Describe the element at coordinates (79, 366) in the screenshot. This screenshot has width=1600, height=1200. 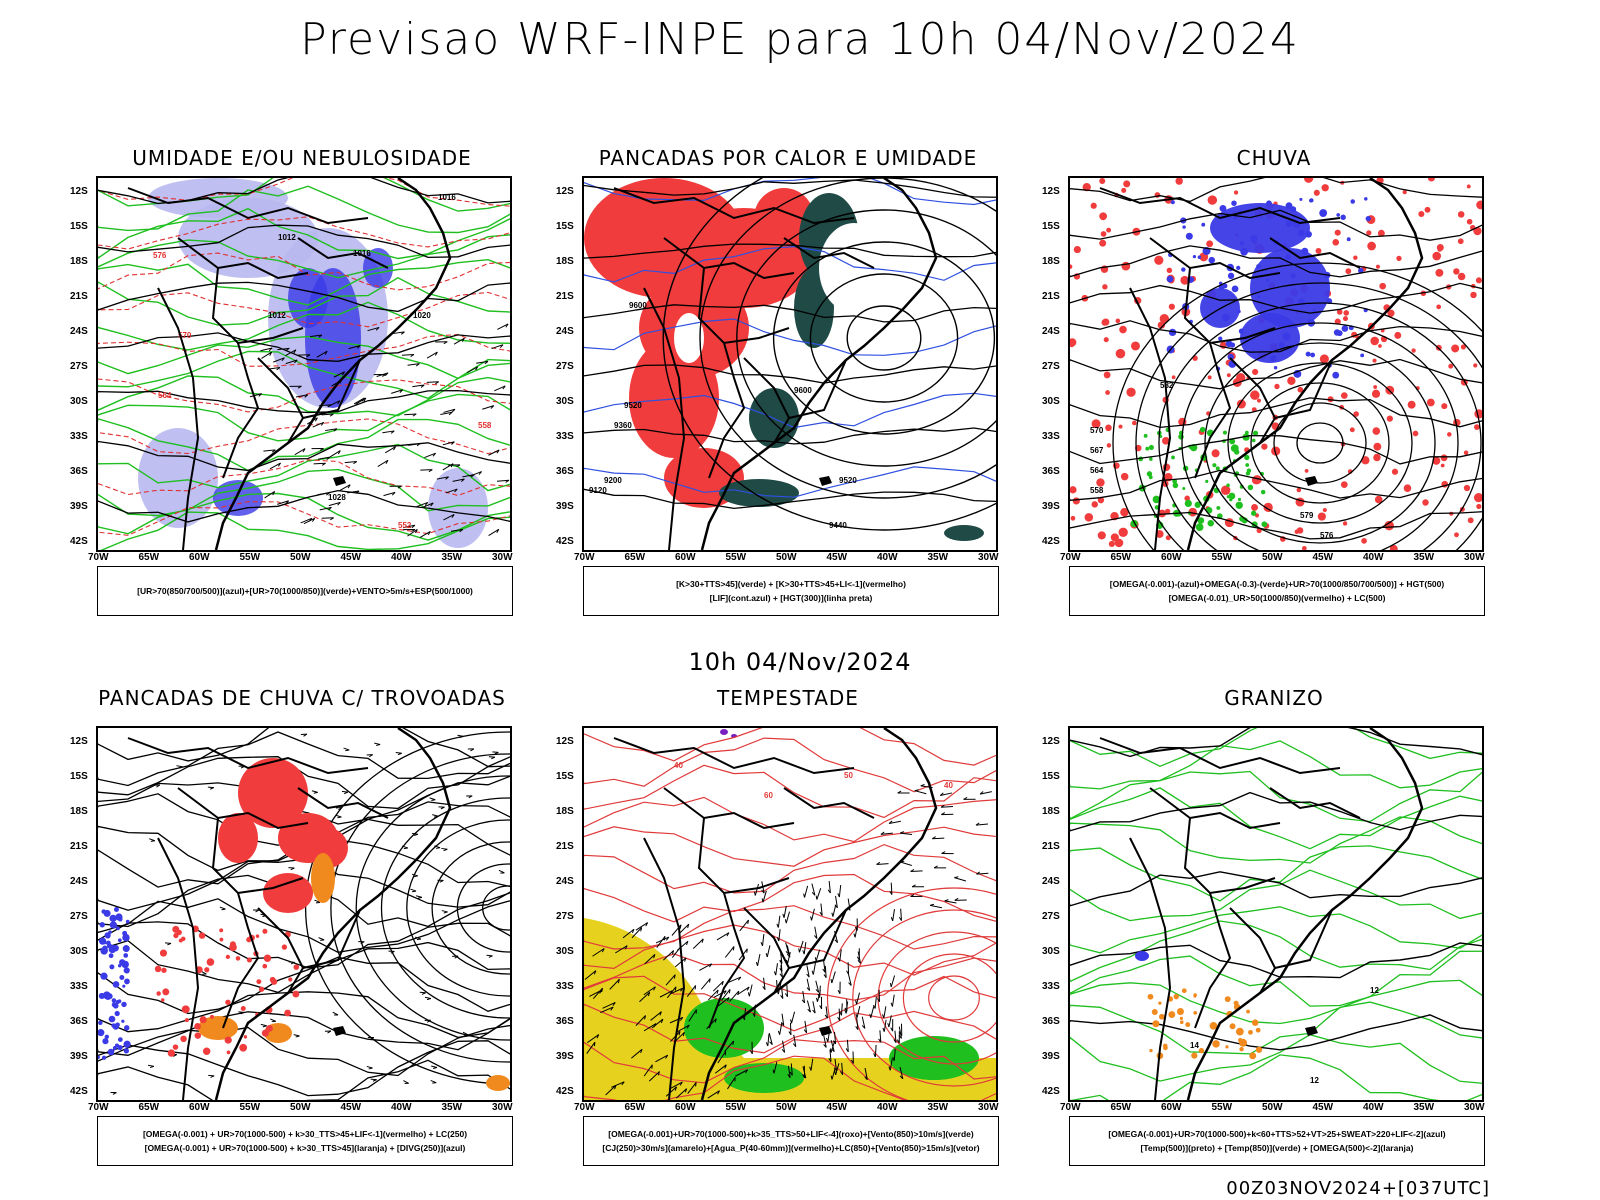
I see `lat-tick-label: 27S` at that location.